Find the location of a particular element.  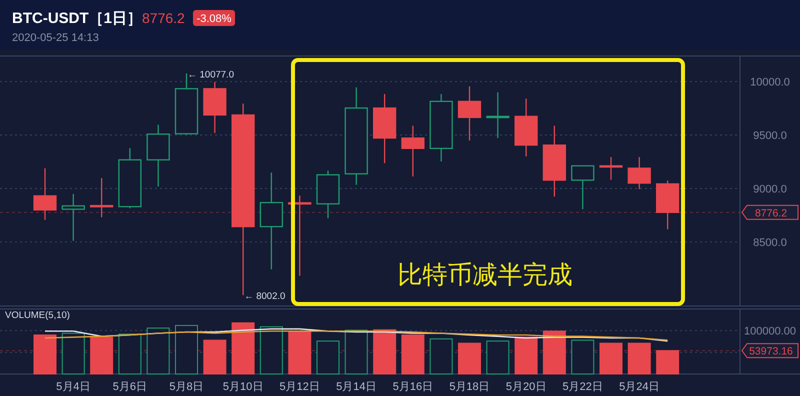

annotation: ← 8002.0 is located at coordinates (265, 296).